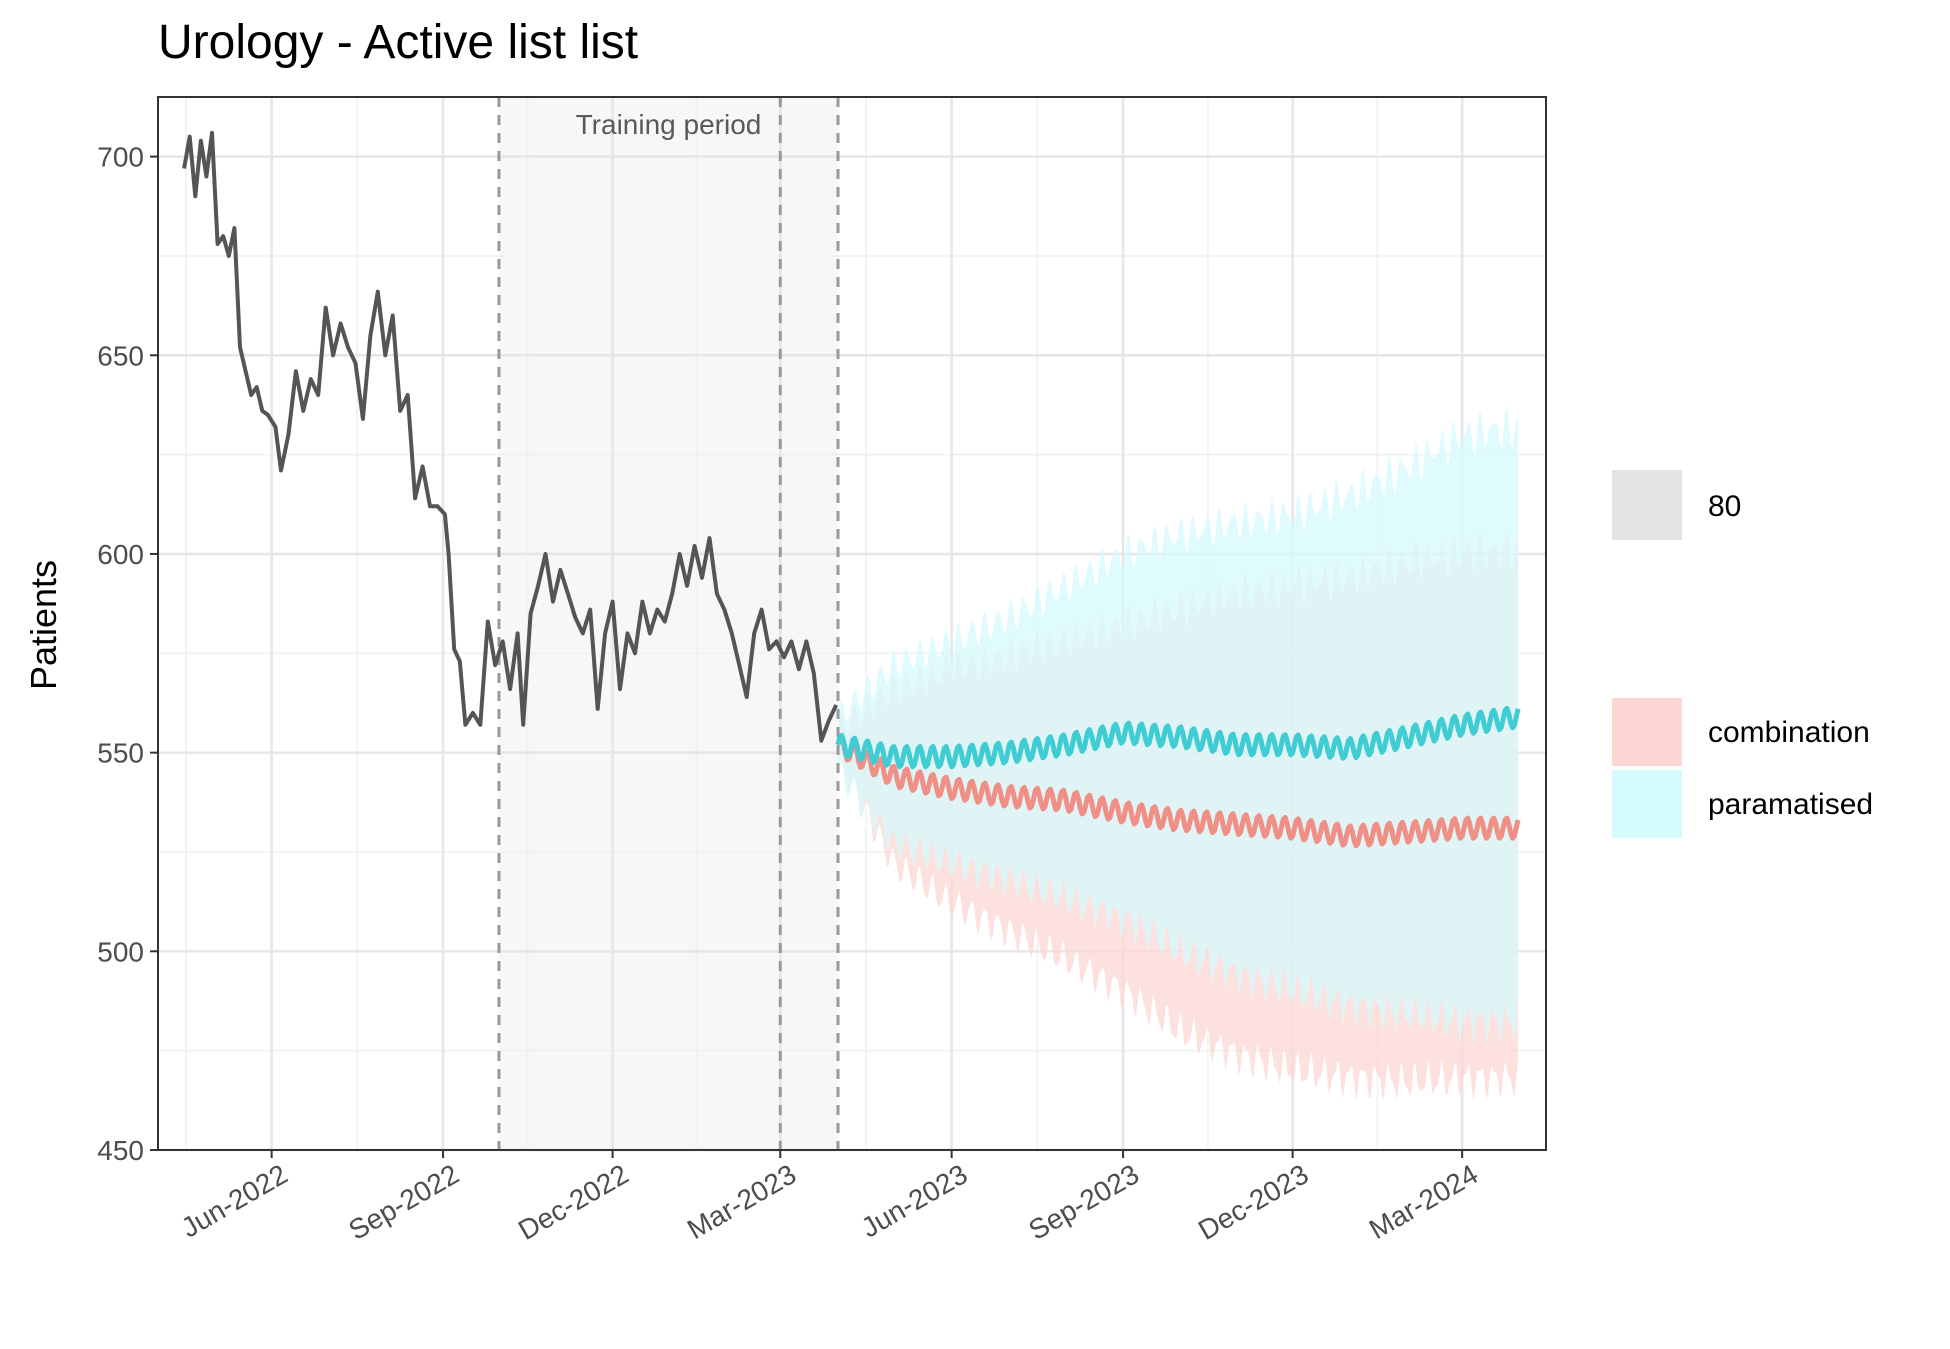 The image size is (1950, 1349). Describe the element at coordinates (120, 554) in the screenshot. I see `y-tick-label: 600` at that location.